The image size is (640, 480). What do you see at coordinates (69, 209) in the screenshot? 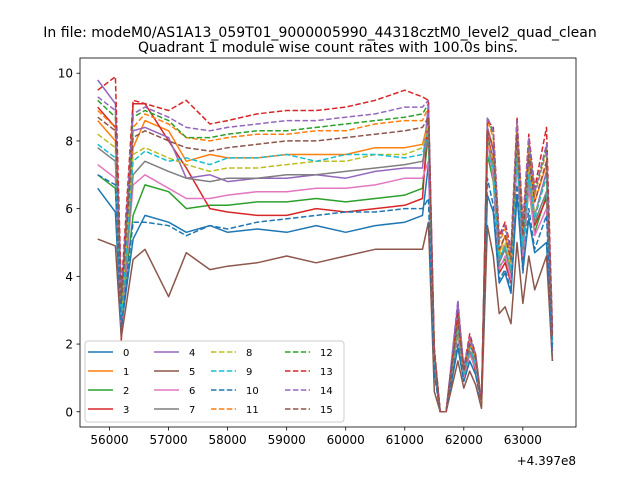
I see `y-tick-label: 6` at bounding box center [69, 209].